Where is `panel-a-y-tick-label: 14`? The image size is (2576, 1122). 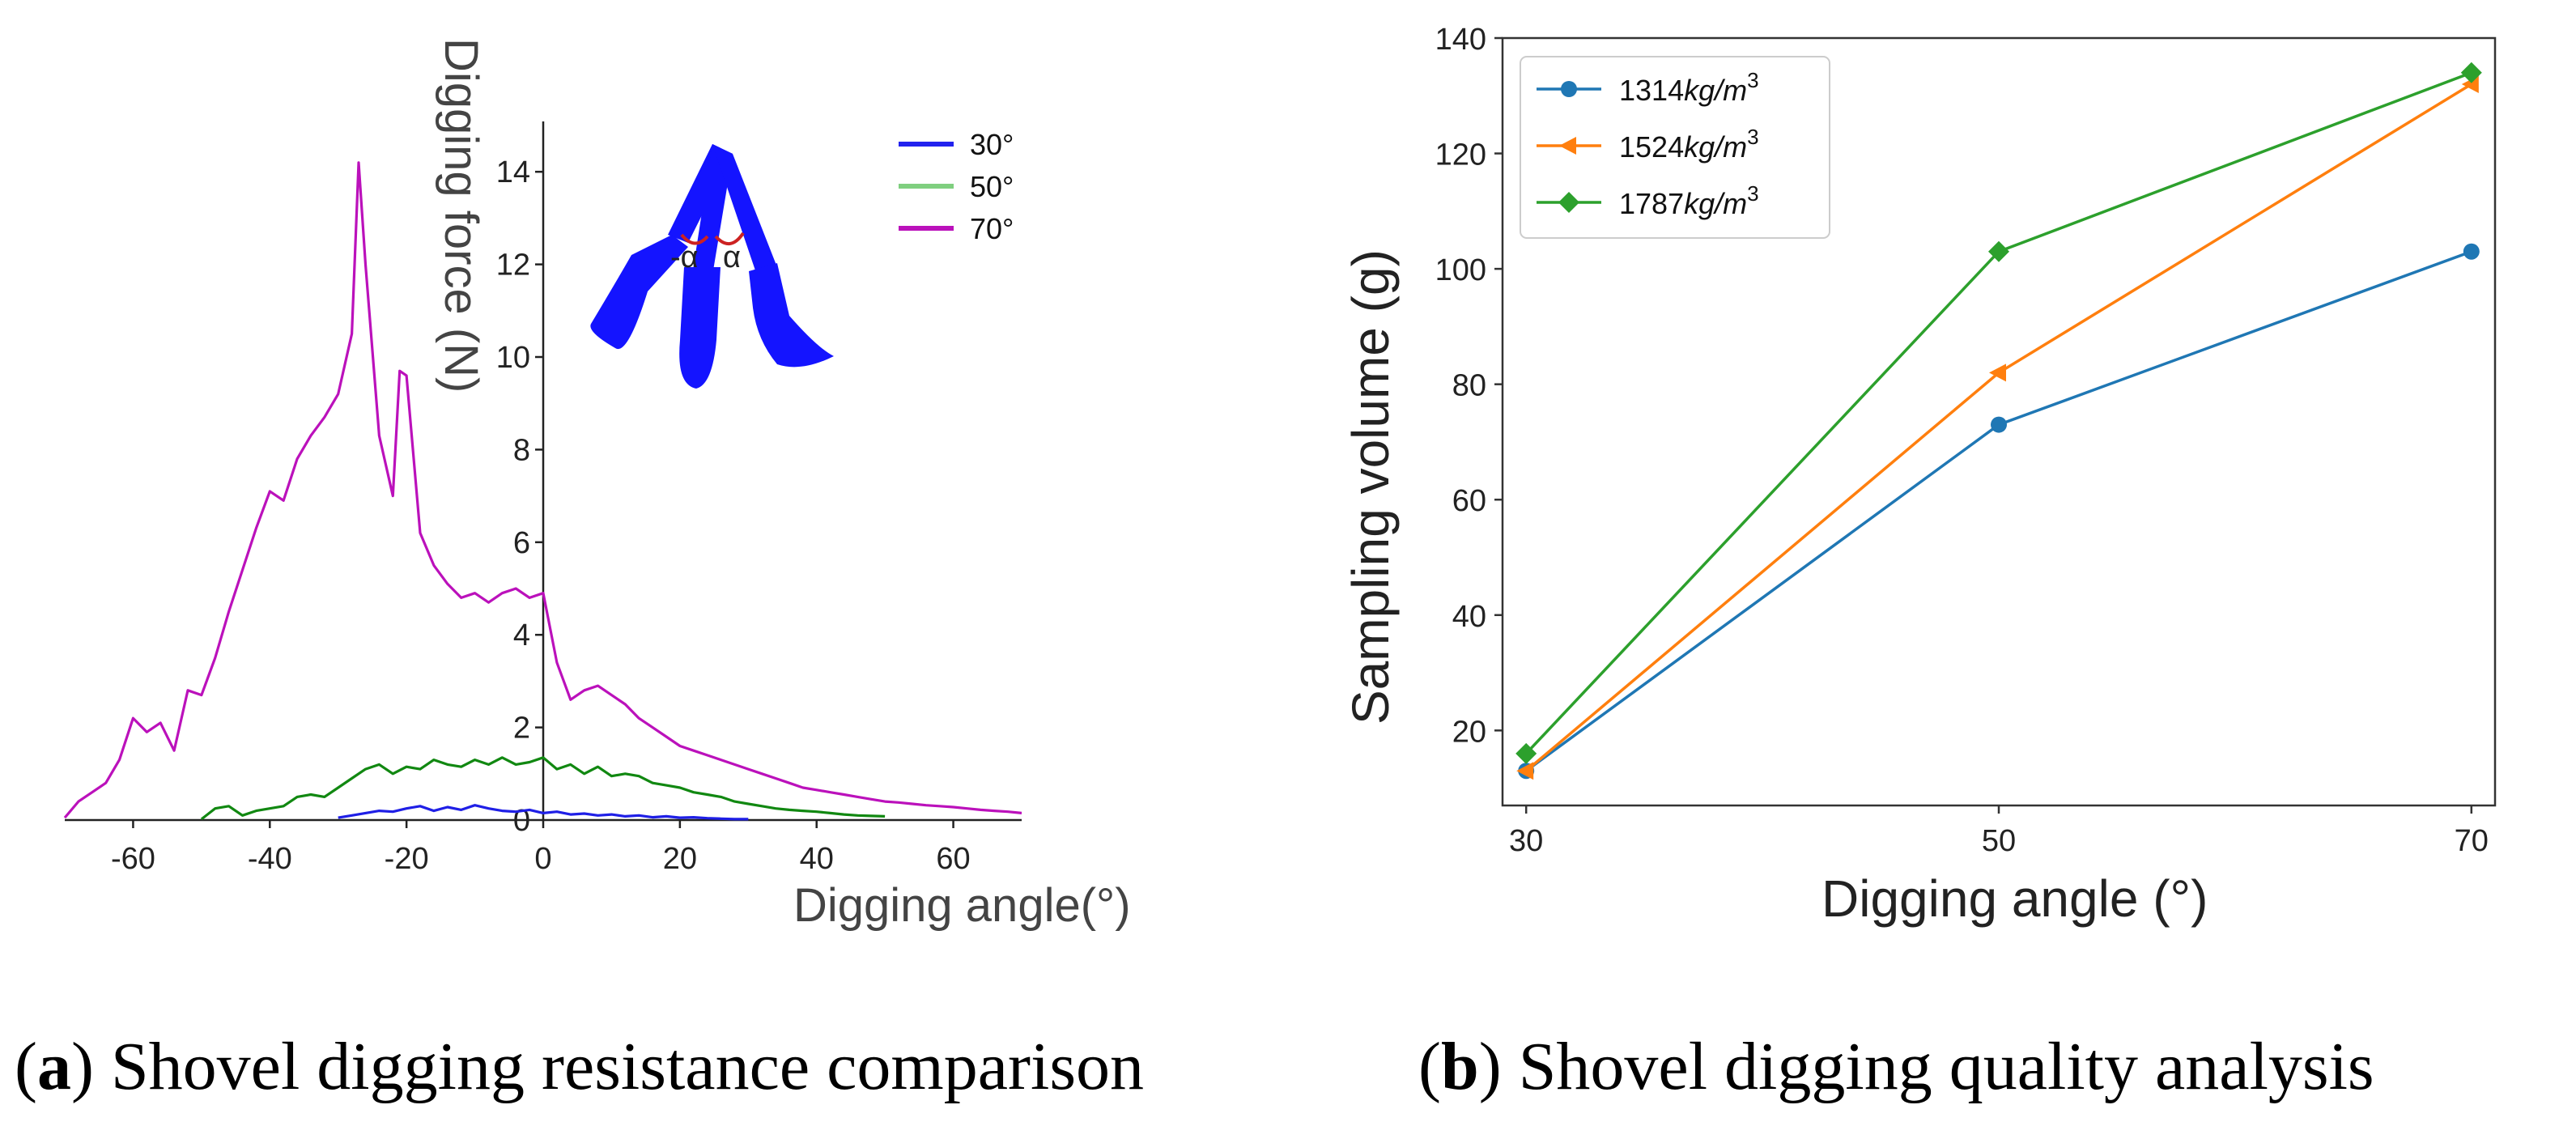 panel-a-y-tick-label: 14 is located at coordinates (513, 172).